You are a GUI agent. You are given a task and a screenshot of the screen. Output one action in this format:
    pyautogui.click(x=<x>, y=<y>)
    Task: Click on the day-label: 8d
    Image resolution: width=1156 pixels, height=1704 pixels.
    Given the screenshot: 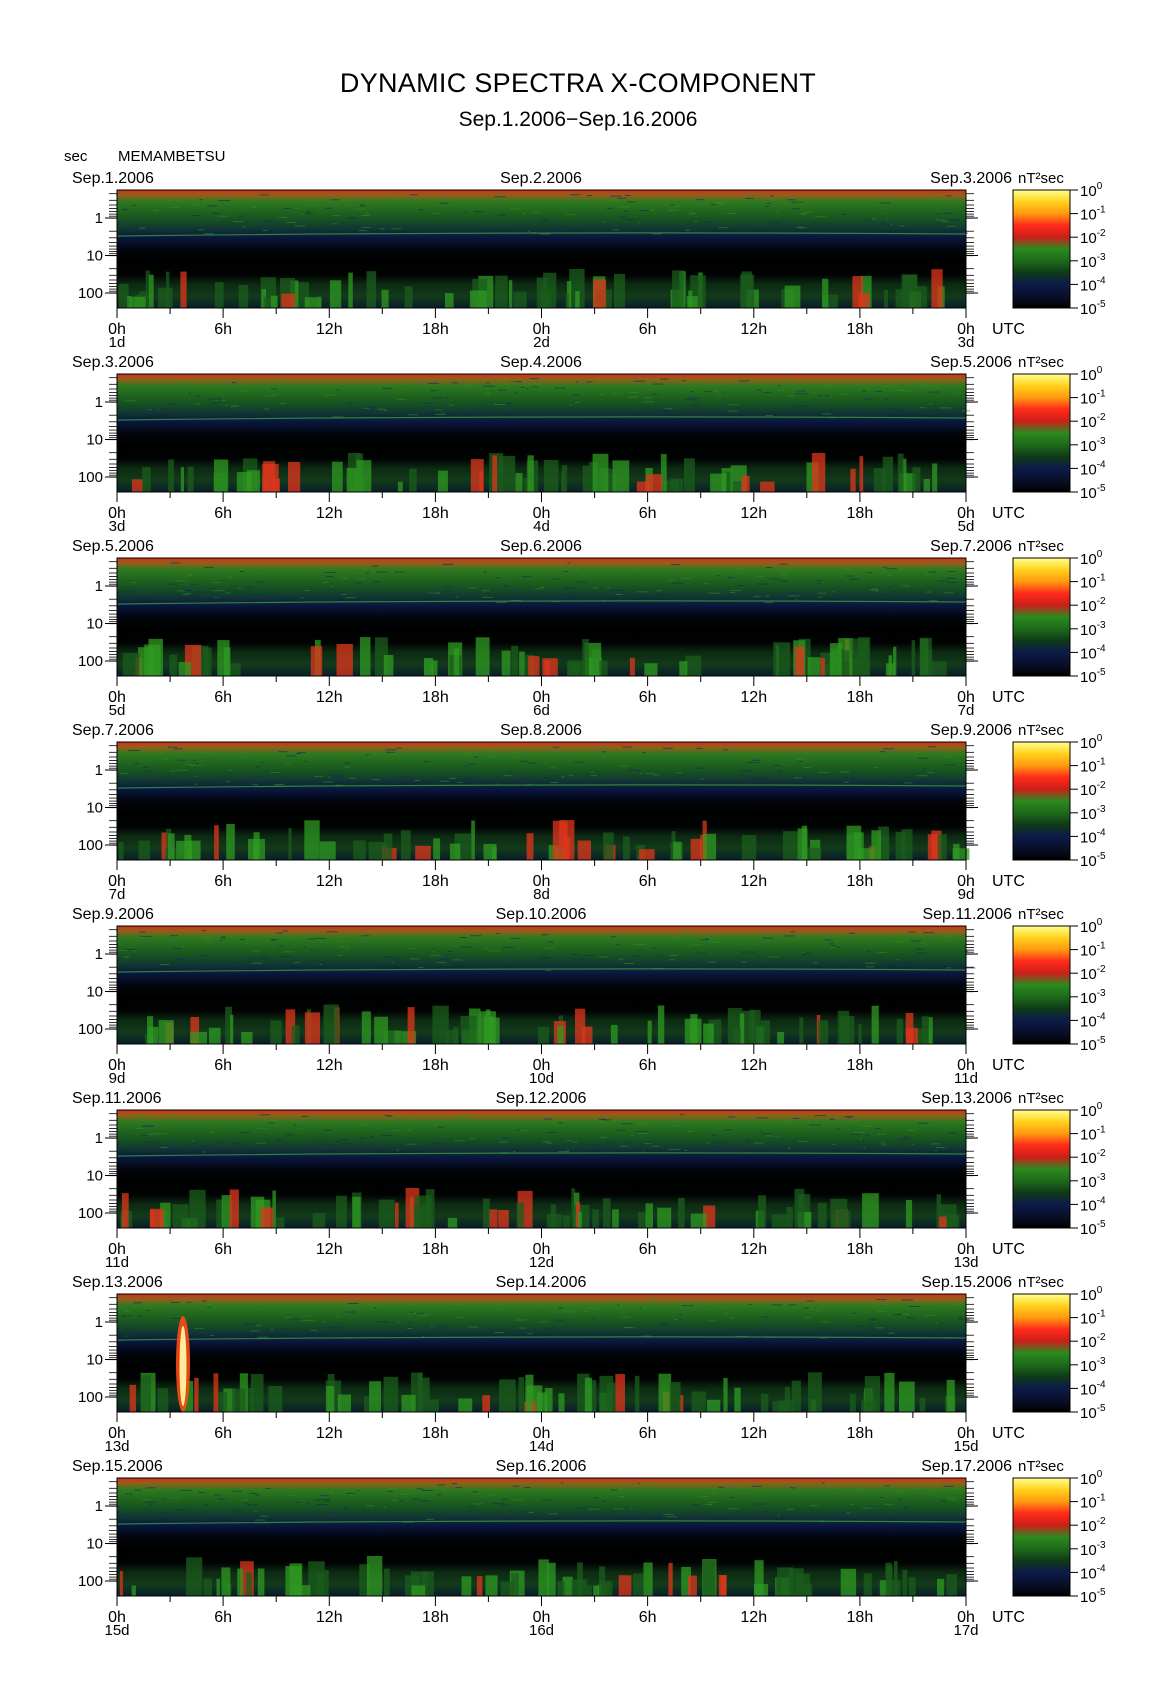 What is the action you would take?
    pyautogui.click(x=541, y=894)
    